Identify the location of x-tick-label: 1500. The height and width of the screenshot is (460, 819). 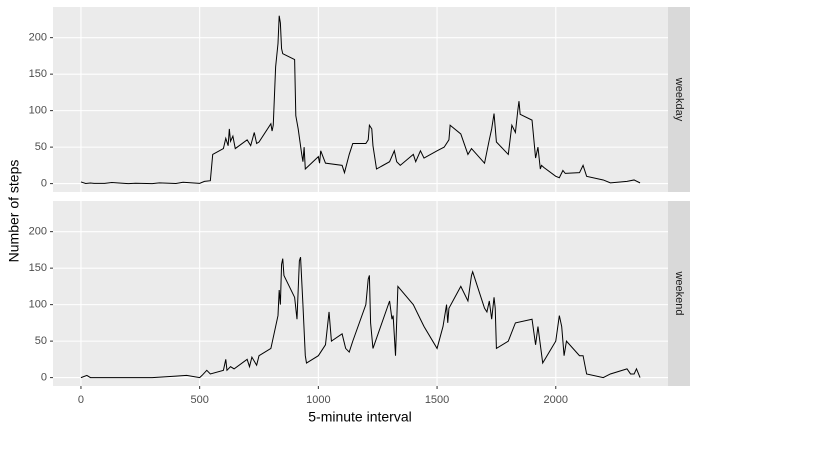
(437, 400).